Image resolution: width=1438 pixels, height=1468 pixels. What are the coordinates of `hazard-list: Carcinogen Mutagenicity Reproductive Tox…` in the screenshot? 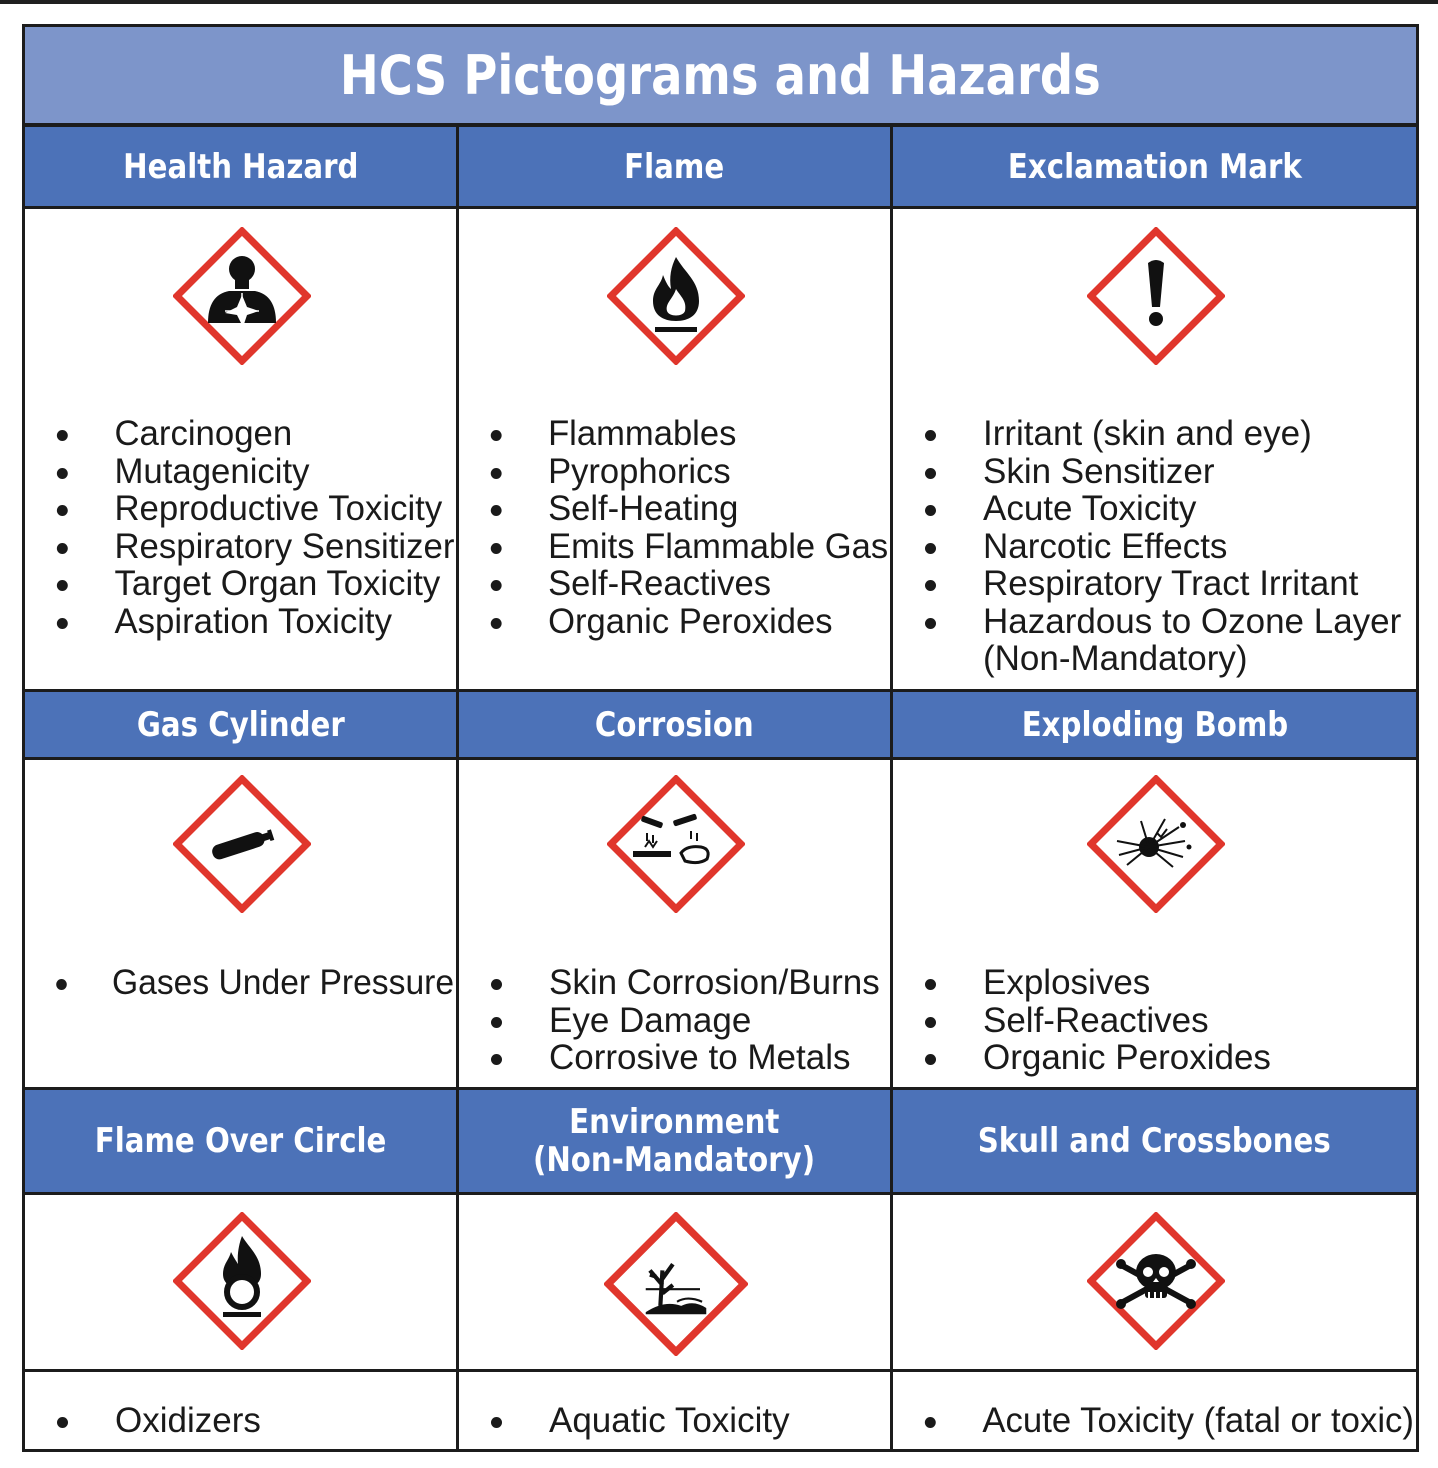 It's located at (247, 527).